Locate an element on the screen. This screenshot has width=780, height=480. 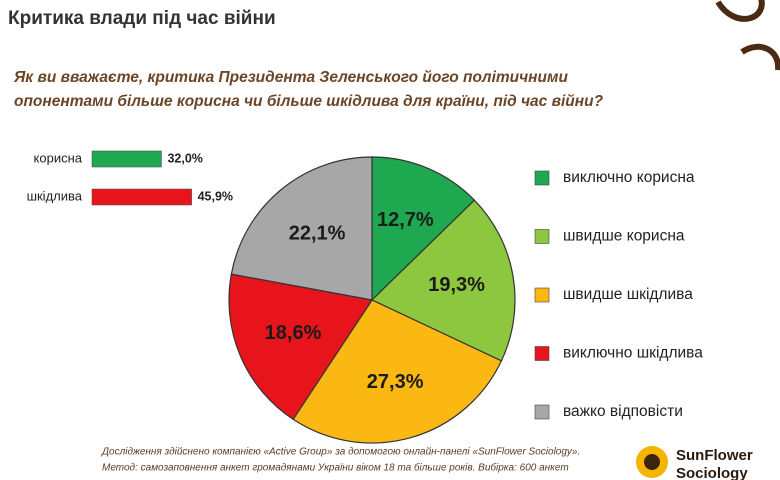
legend-label: виключно корисна is located at coordinates (629, 177).